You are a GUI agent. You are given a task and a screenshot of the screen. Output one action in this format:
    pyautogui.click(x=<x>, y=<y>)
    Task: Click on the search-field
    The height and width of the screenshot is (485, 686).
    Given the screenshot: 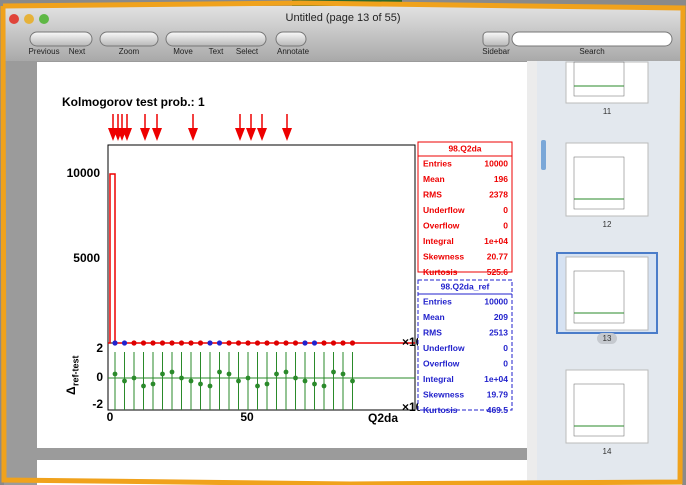 What is the action you would take?
    pyautogui.click(x=592, y=39)
    